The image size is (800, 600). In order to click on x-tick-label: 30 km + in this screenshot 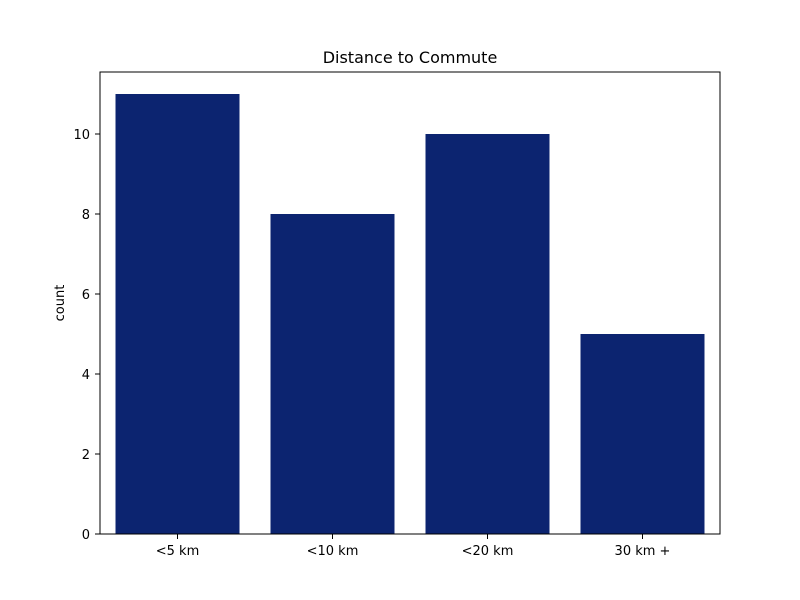, I will do `click(643, 551)`.